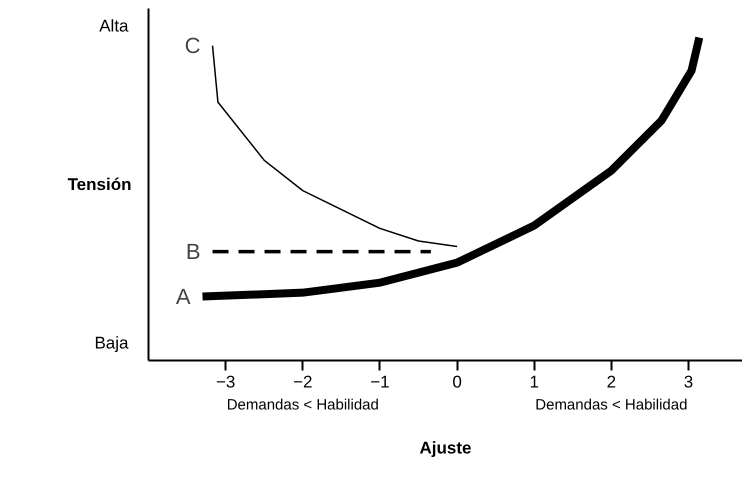 The image size is (742, 480). I want to click on series-label: B, so click(193, 251).